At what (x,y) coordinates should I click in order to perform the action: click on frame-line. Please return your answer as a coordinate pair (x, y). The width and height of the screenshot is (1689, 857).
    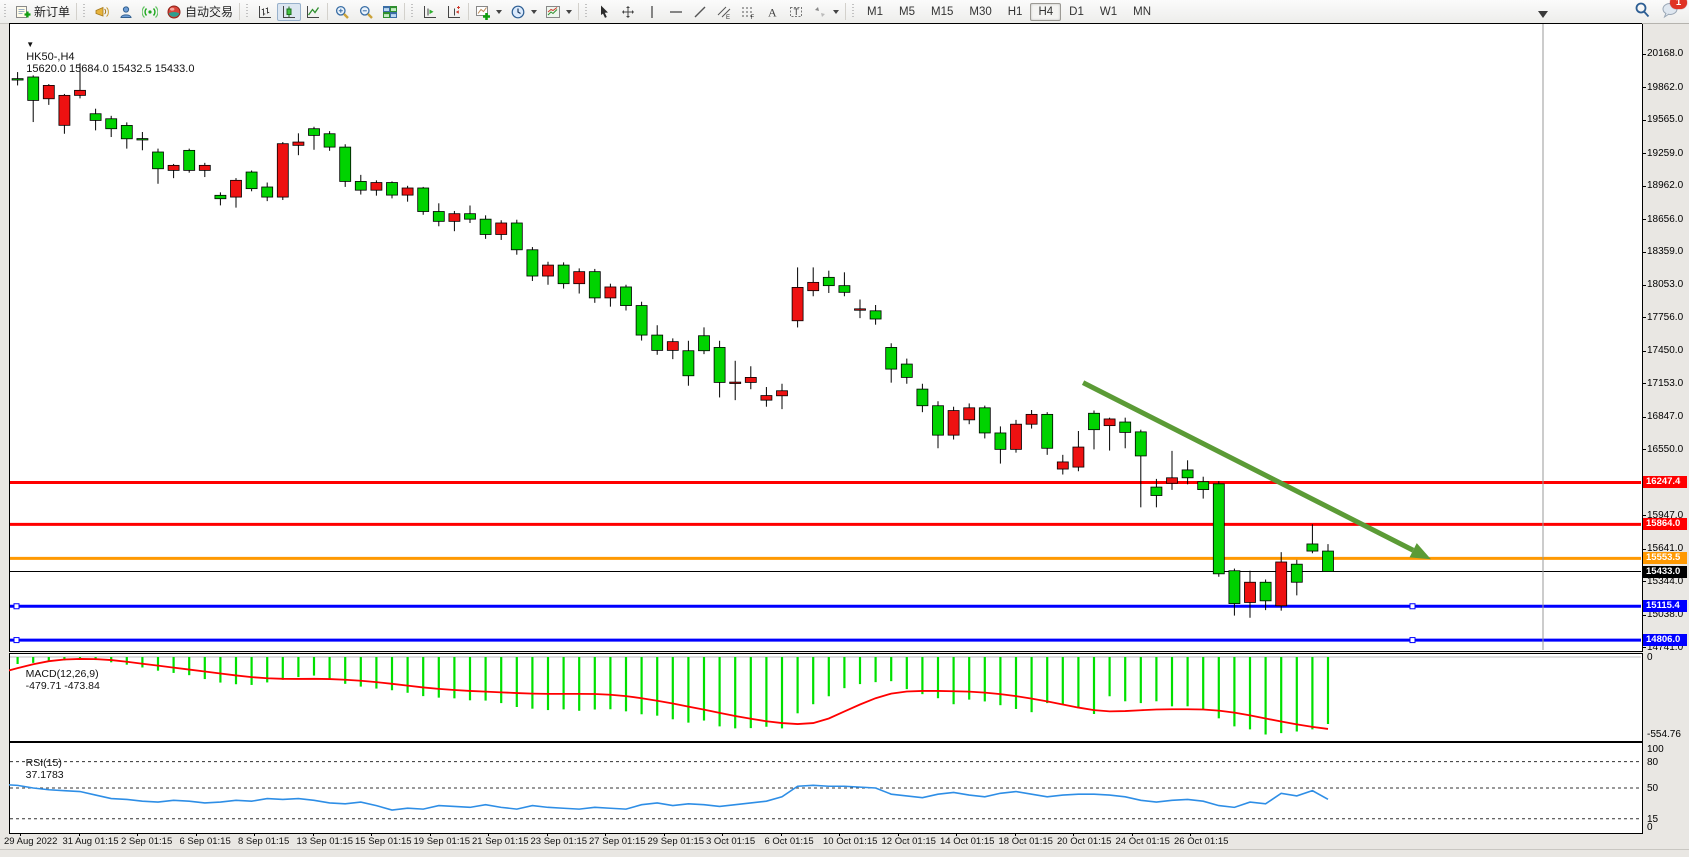
    Looking at the image, I should click on (1665, 23).